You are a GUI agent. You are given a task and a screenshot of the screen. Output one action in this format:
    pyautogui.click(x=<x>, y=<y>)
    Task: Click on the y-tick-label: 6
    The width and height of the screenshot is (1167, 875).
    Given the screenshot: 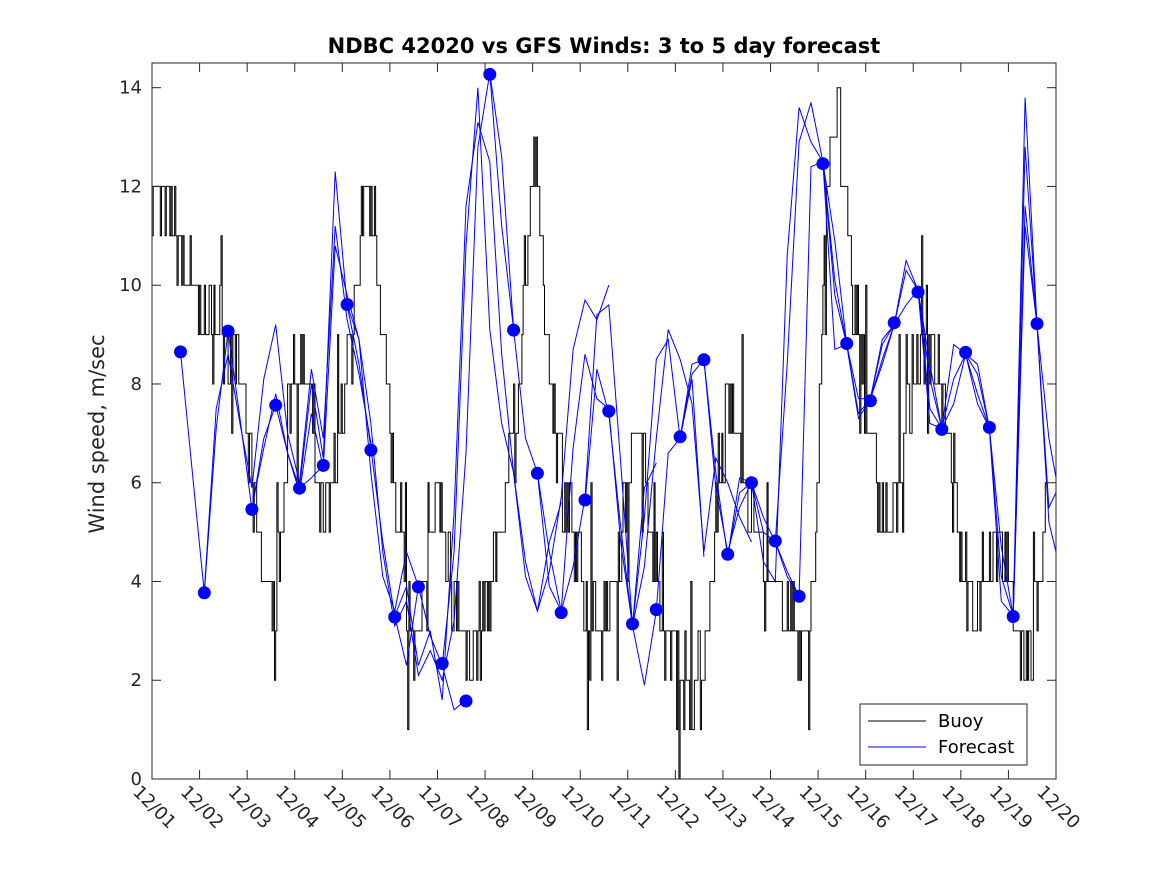 What is the action you would take?
    pyautogui.click(x=136, y=483)
    